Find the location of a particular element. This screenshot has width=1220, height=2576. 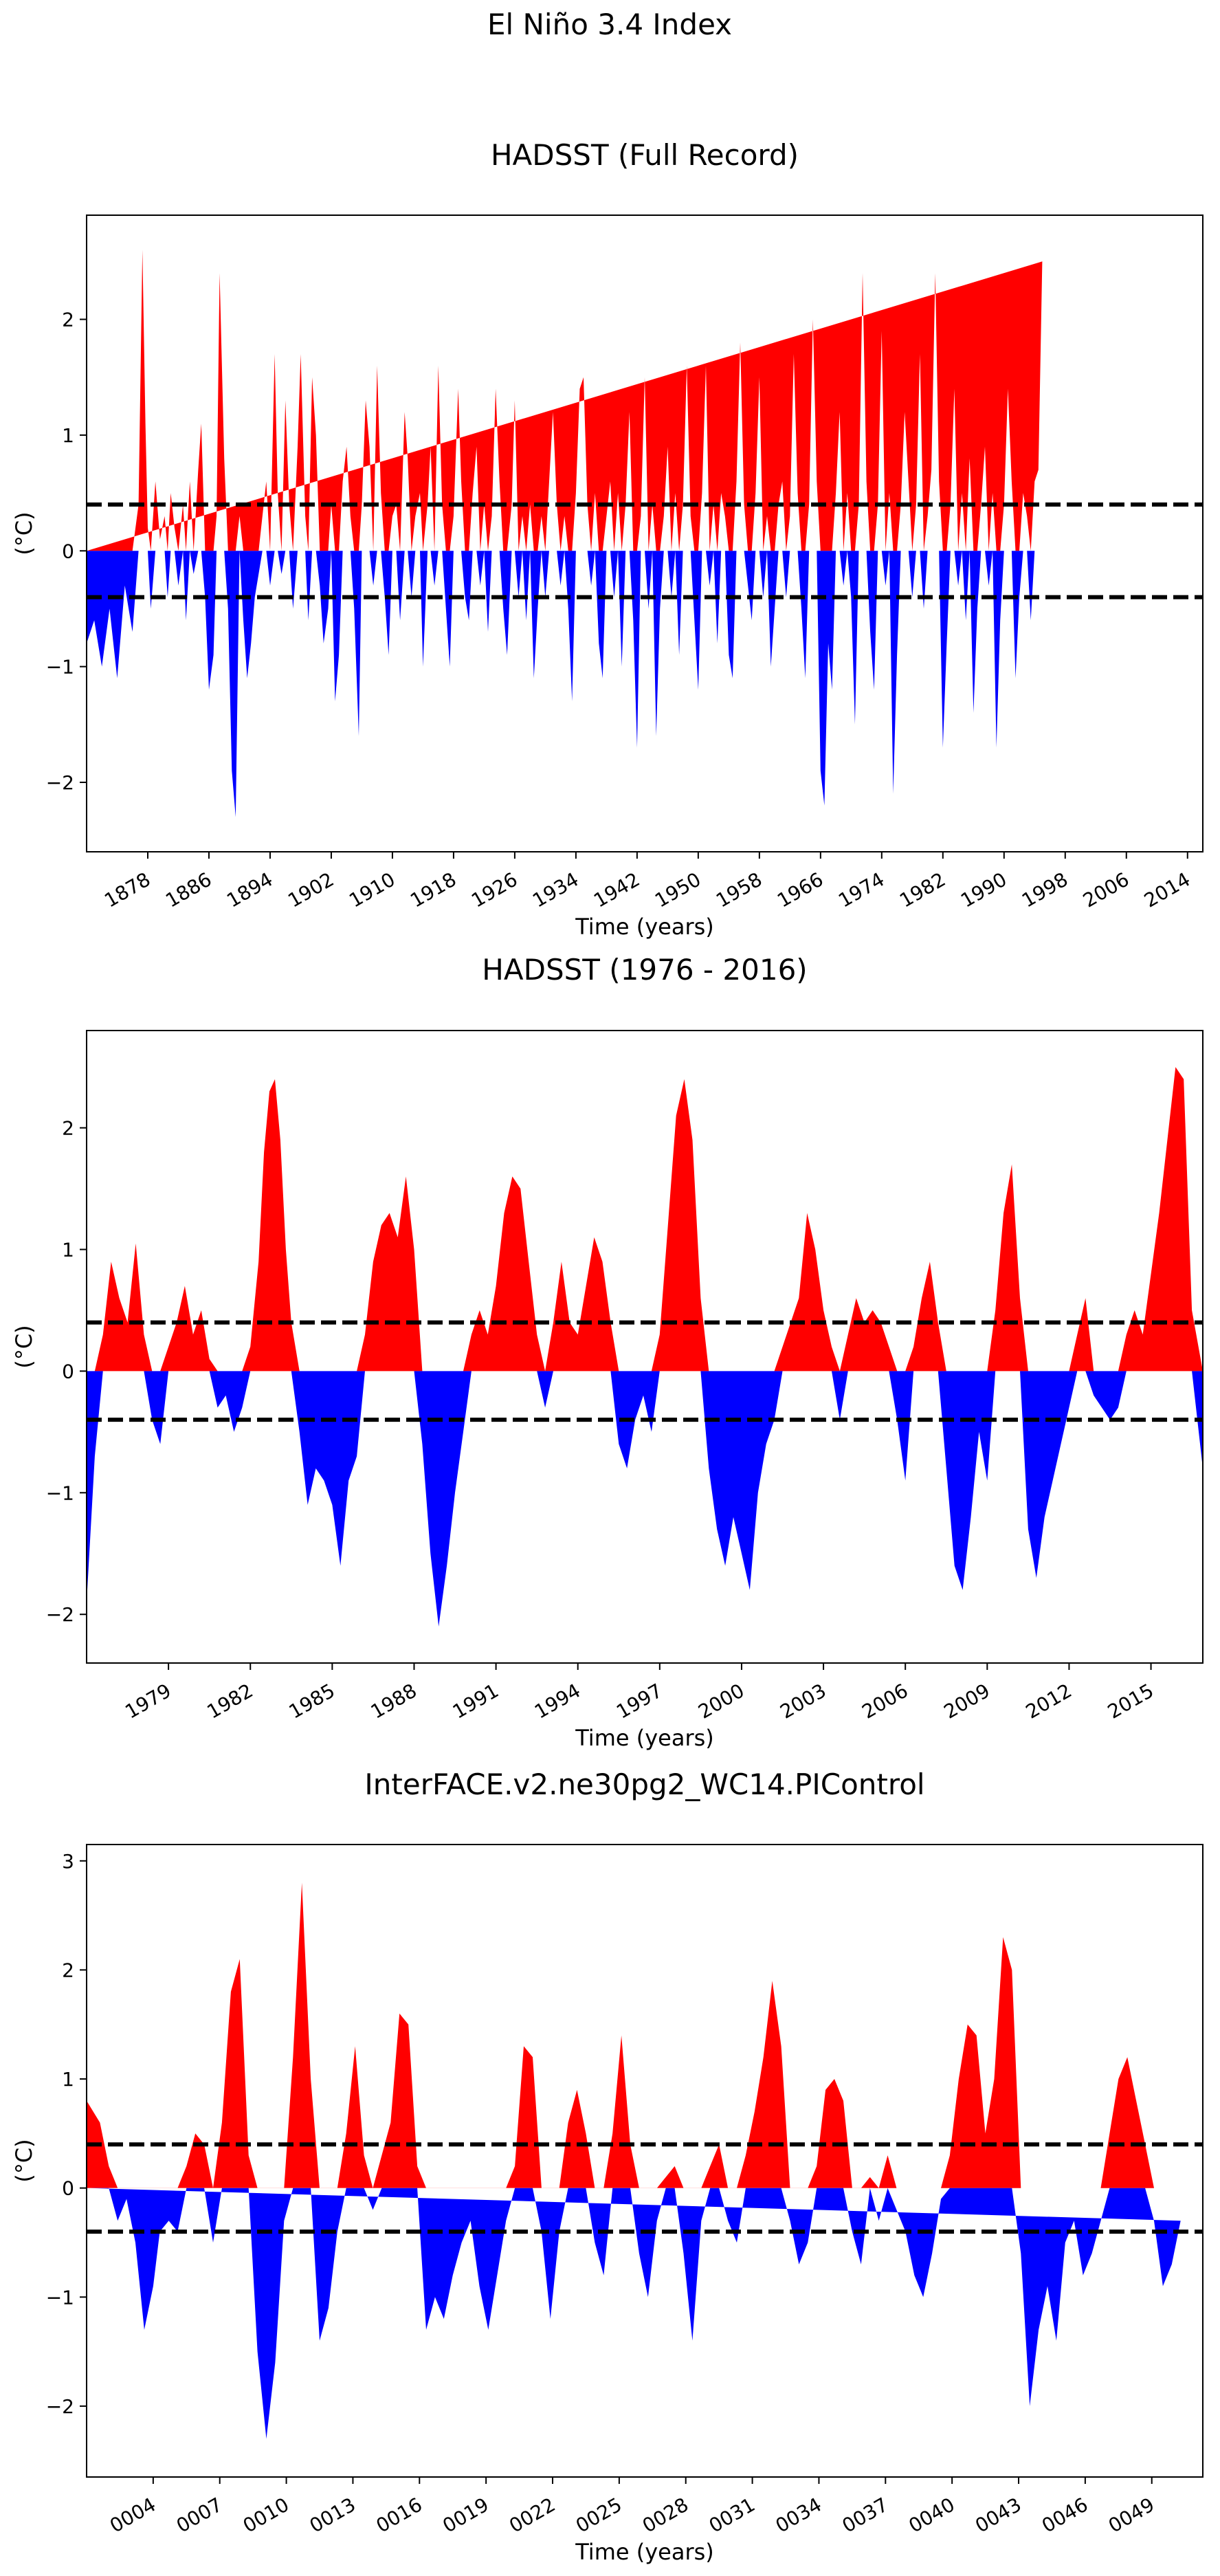

figure-title: El Niño 3.4 Index is located at coordinates (609, 24).